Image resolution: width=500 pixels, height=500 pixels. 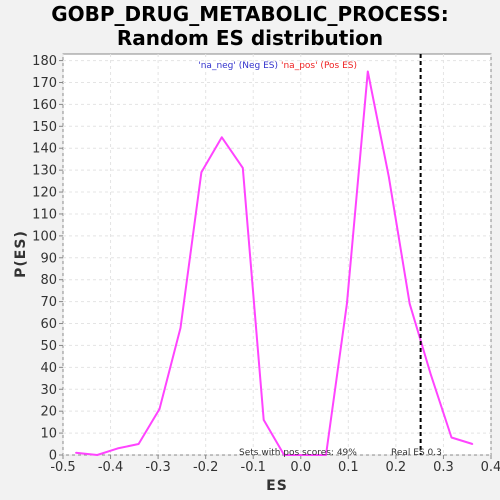 I want to click on chart-title-line-1: GOBP_DRUG_METABOLIC_PROCESS:, so click(x=250, y=14).